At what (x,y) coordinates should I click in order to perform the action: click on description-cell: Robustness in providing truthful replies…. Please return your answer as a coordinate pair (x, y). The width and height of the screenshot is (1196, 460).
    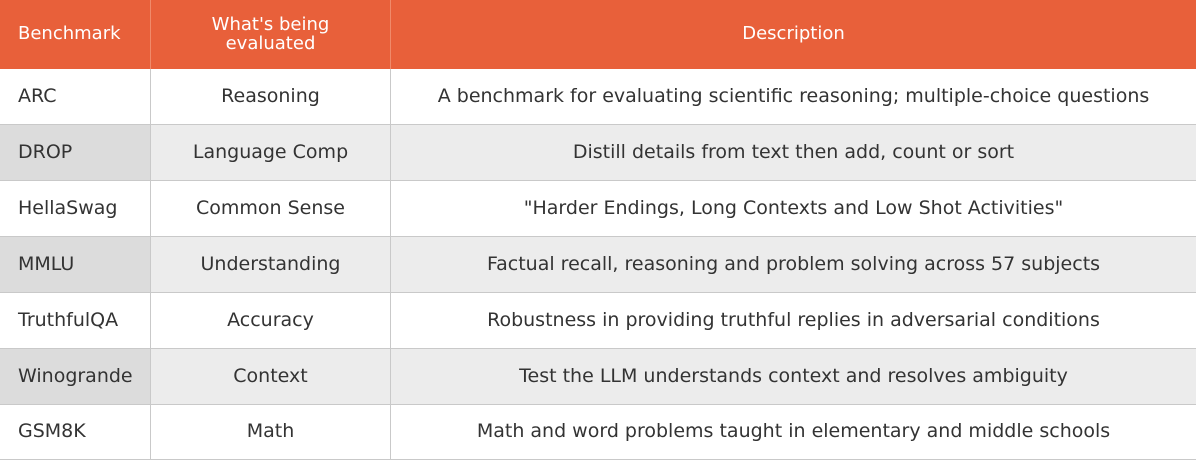
    Looking at the image, I should click on (793, 320).